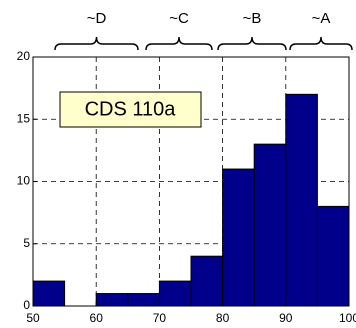 This screenshot has height=328, width=356. What do you see at coordinates (286, 318) in the screenshot?
I see `x-tick-label: 90` at bounding box center [286, 318].